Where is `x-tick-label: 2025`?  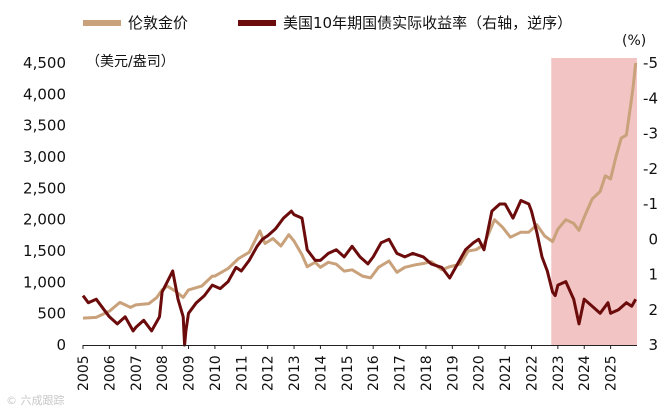 x-tick-label: 2025 is located at coordinates (612, 373).